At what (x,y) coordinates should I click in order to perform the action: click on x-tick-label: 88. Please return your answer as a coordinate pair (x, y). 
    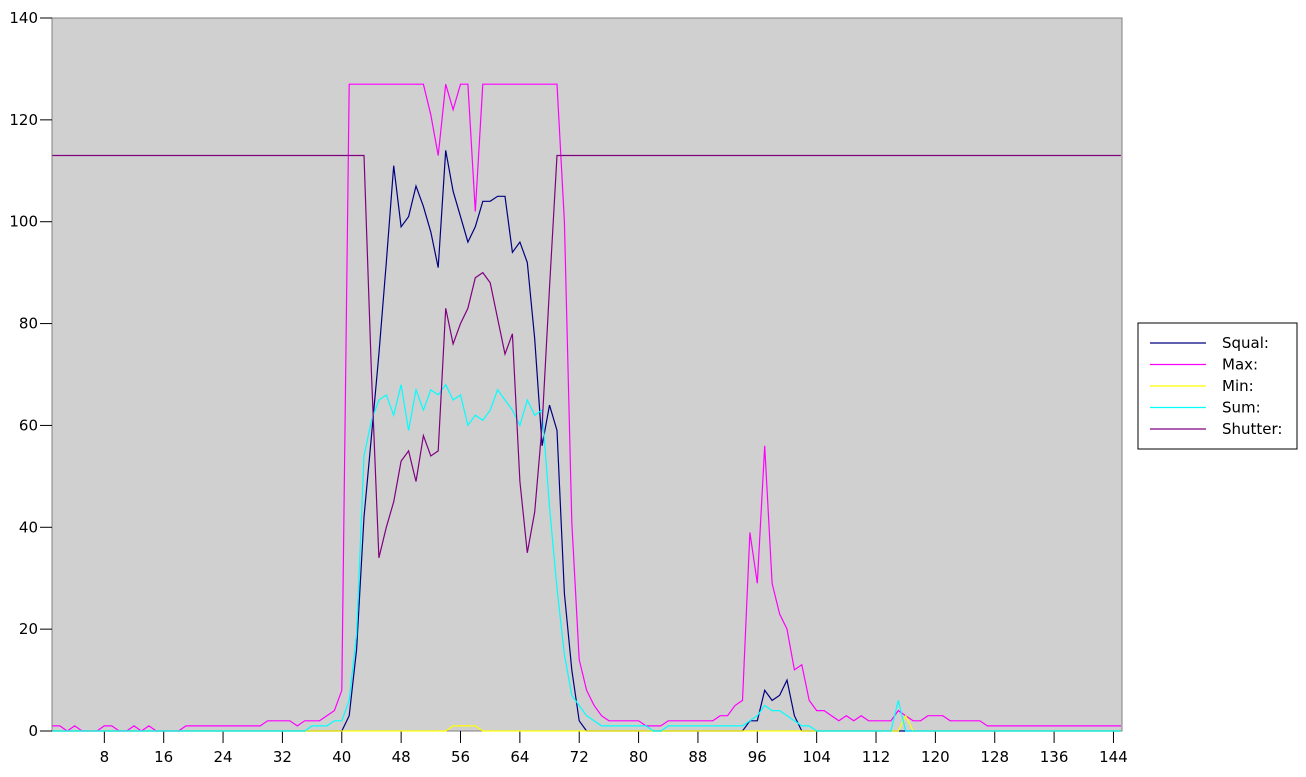
    Looking at the image, I should click on (697, 757).